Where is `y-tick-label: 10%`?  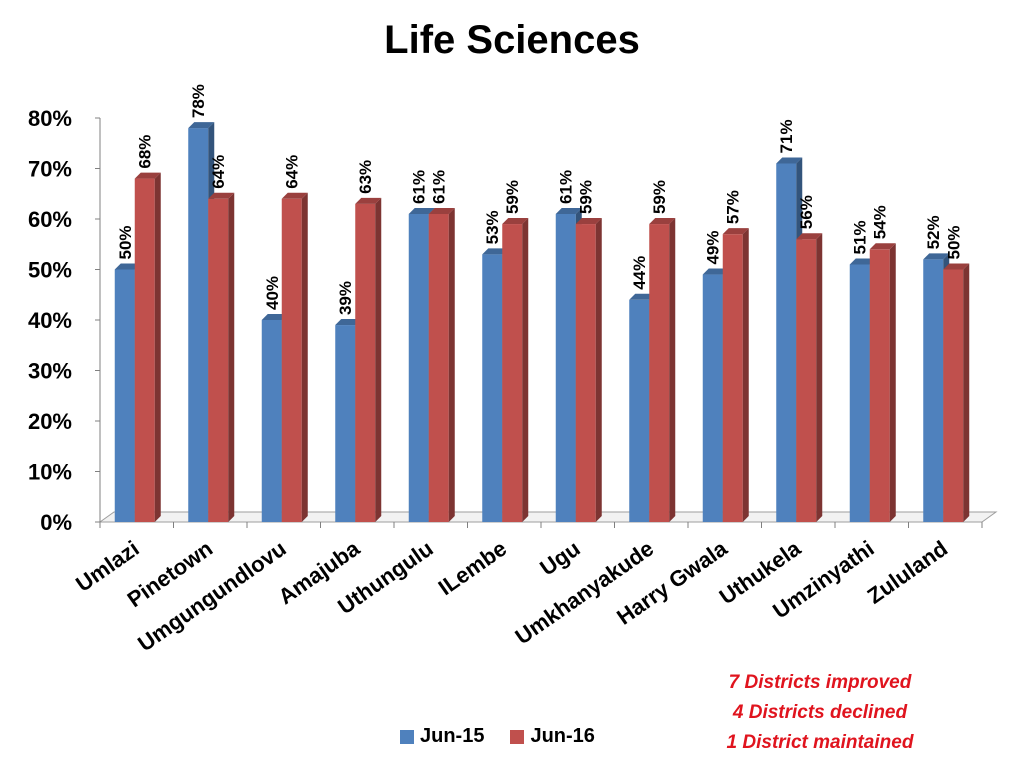
y-tick-label: 10% is located at coordinates (50, 472).